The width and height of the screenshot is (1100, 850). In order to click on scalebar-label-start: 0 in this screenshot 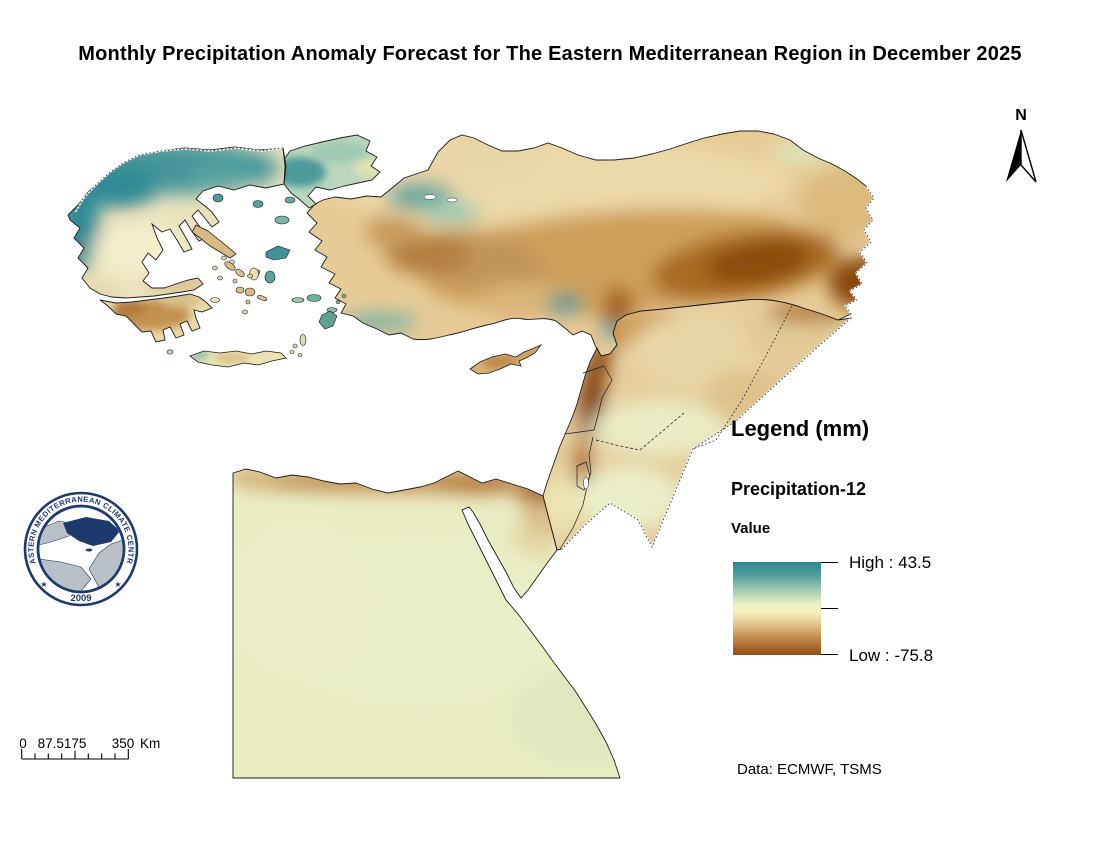, I will do `click(23, 743)`.